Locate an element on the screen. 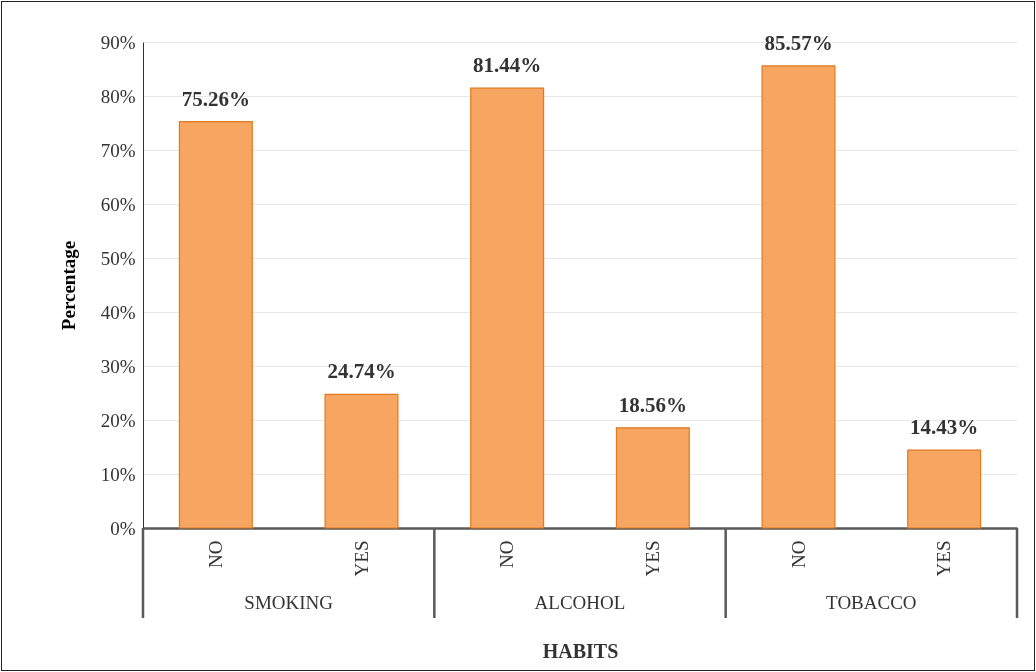 This screenshot has width=1036, height=672. y-tick-label: 50% is located at coordinates (118, 258).